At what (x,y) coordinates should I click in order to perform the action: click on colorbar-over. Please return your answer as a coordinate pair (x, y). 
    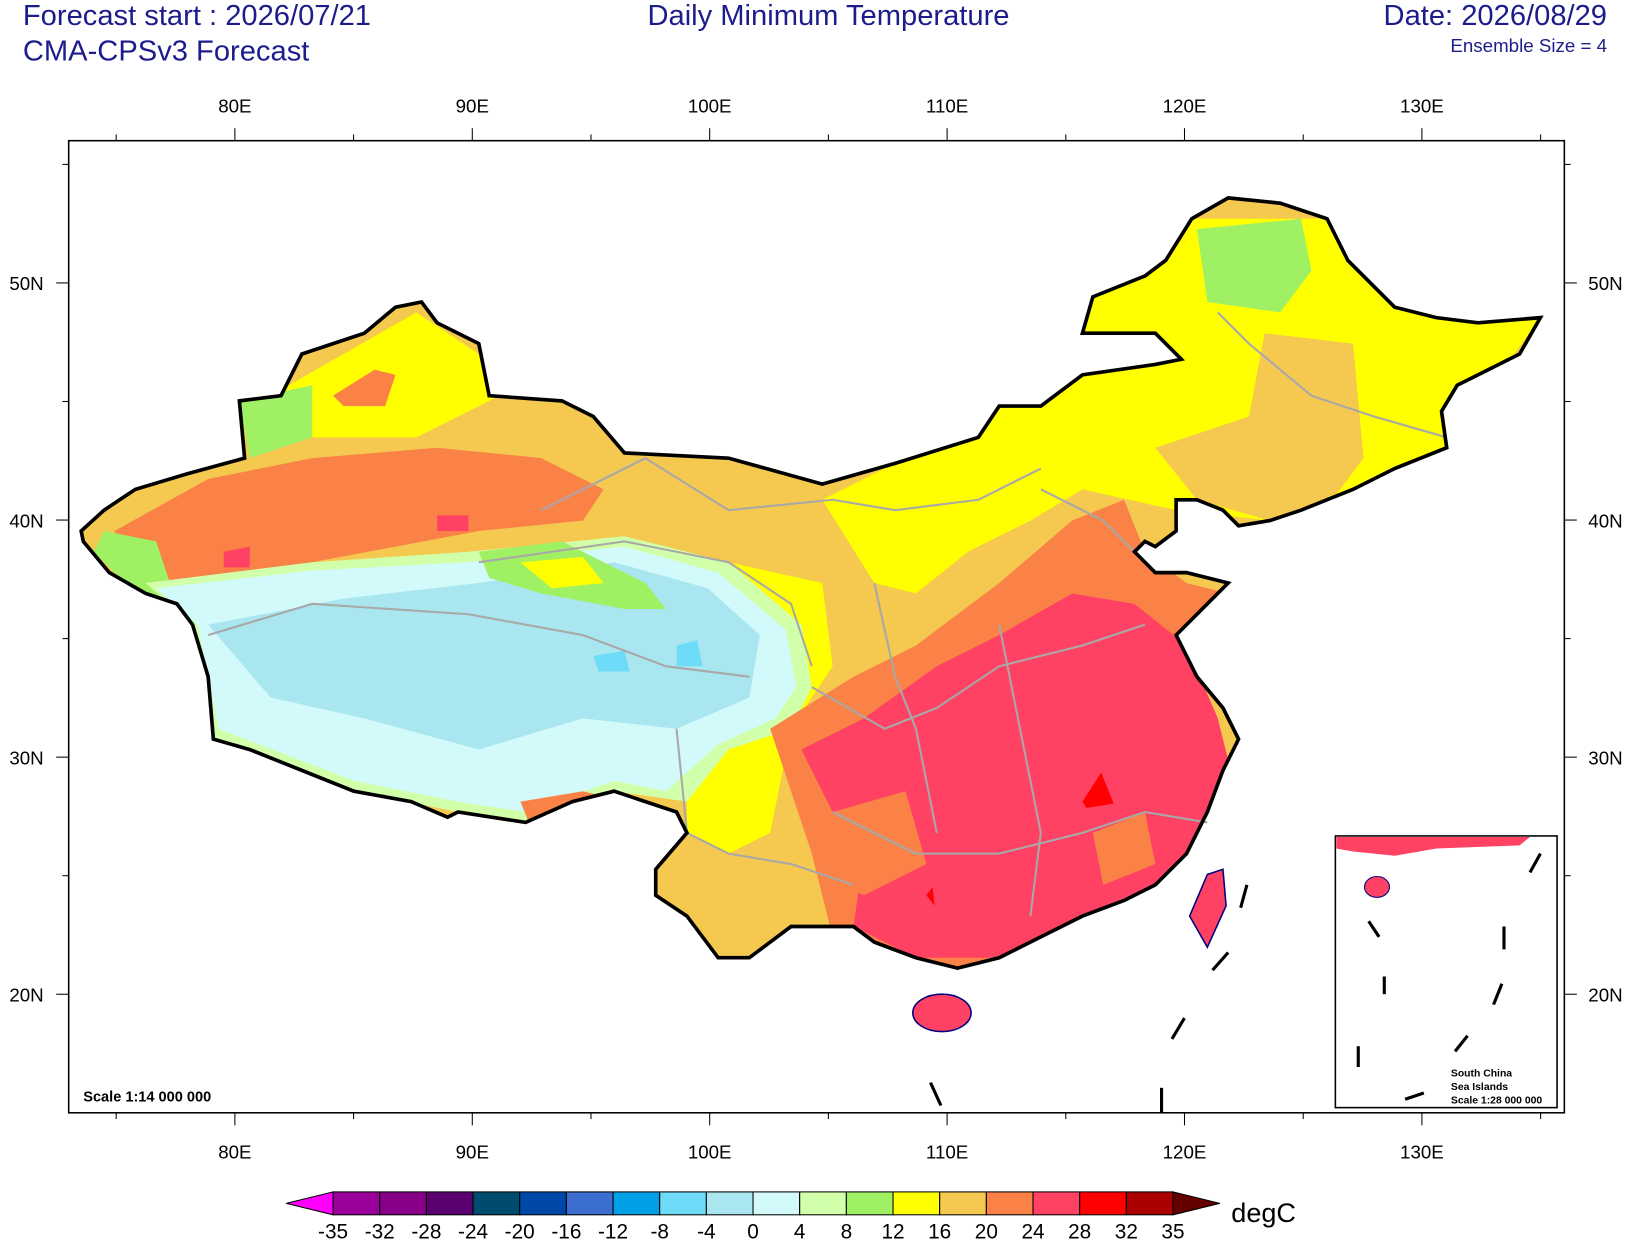
    Looking at the image, I should click on (1196, 1203).